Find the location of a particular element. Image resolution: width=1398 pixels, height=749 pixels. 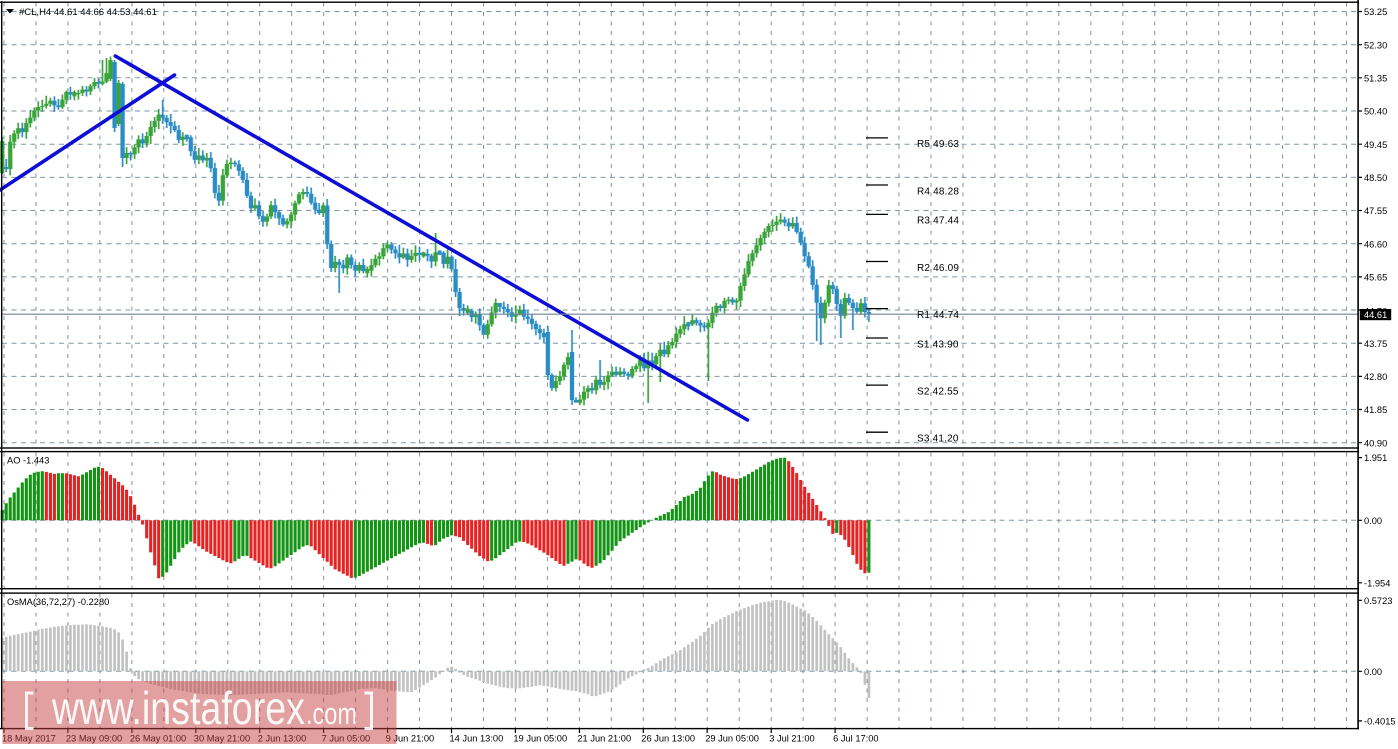

svg-text: 3 Jul 21:00 is located at coordinates (792, 739).